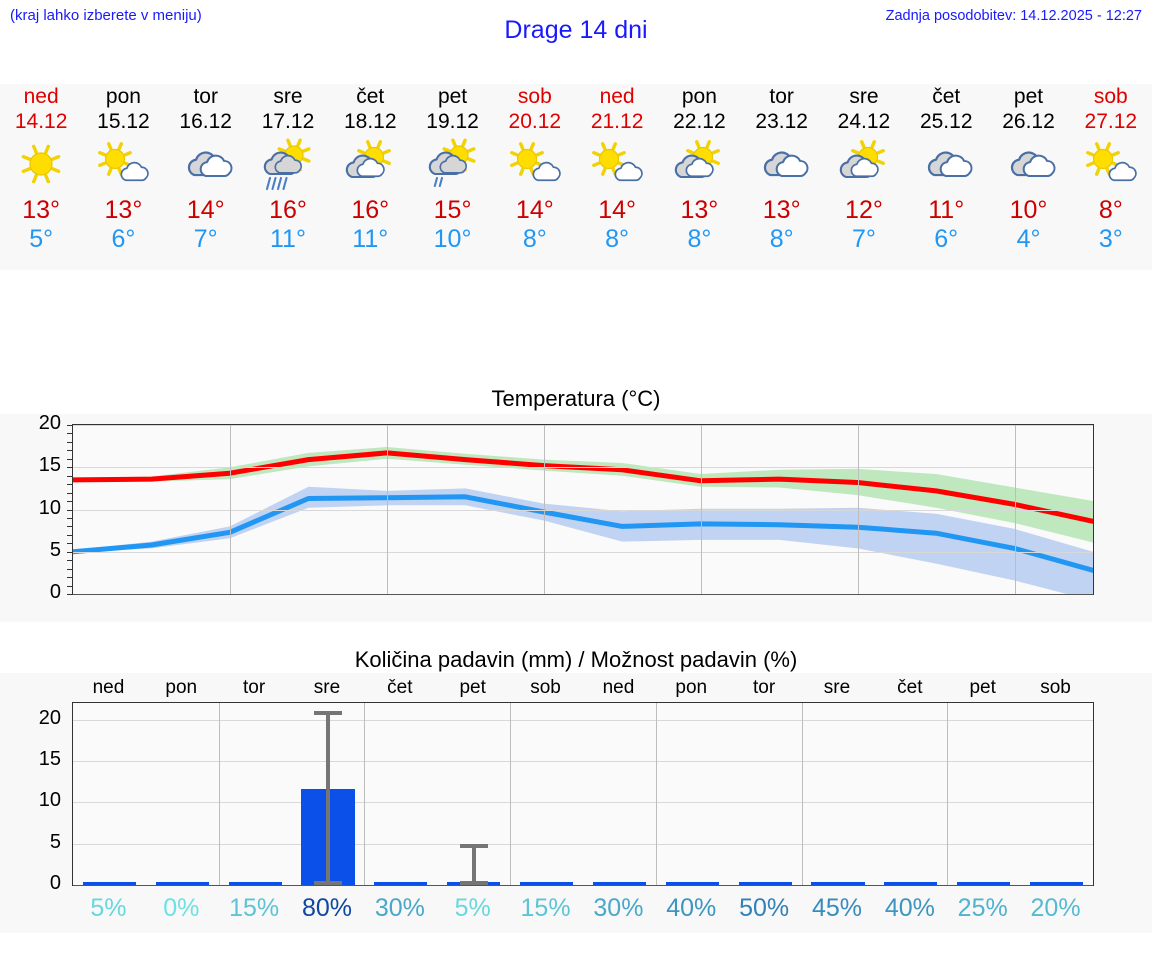 Image resolution: width=1152 pixels, height=975 pixels. I want to click on day-column: sob 27.12 8° 3°, so click(1111, 177).